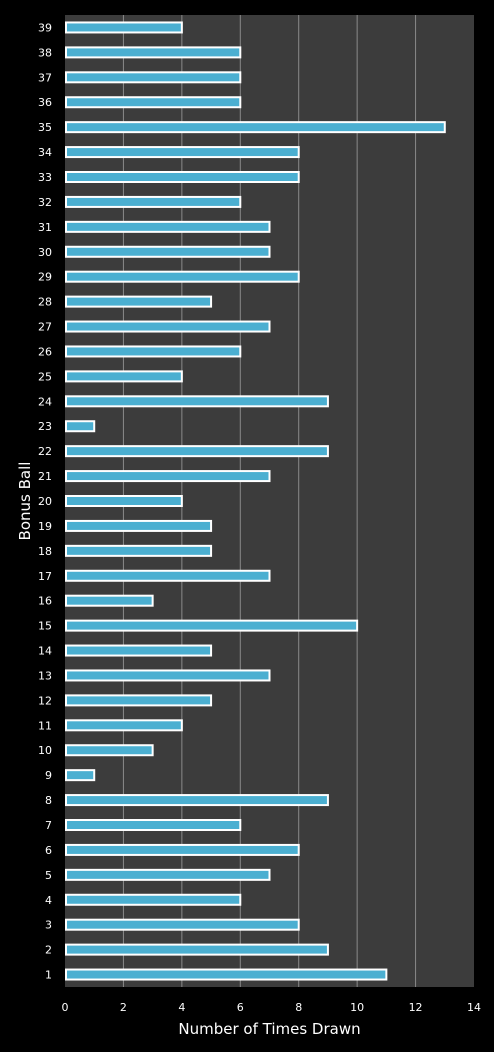 This screenshot has height=1052, width=494. I want to click on y-tick-label-25: 25, so click(45, 376).